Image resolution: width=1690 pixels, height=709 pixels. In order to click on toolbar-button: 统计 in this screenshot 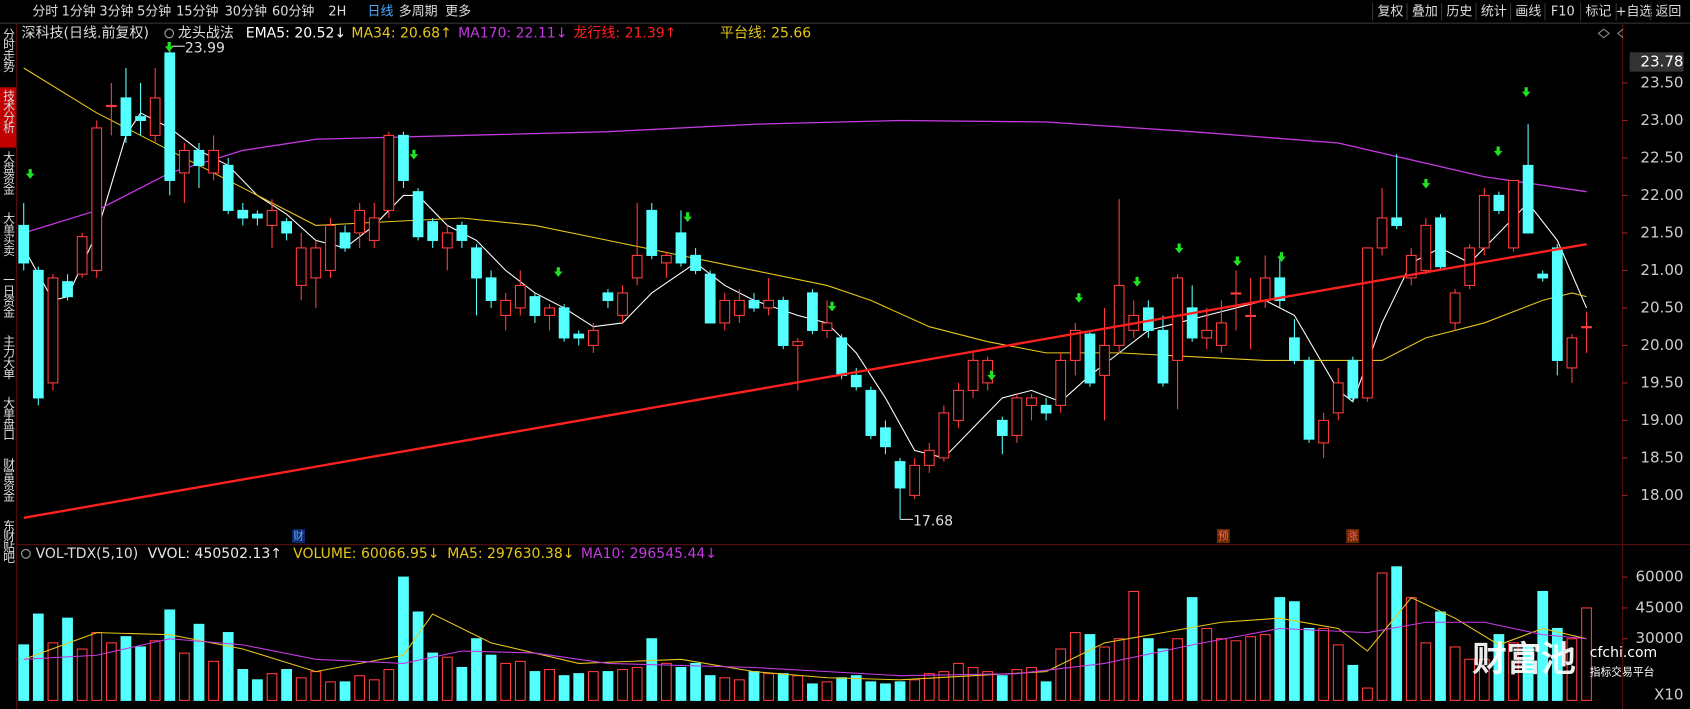, I will do `click(1494, 11)`.